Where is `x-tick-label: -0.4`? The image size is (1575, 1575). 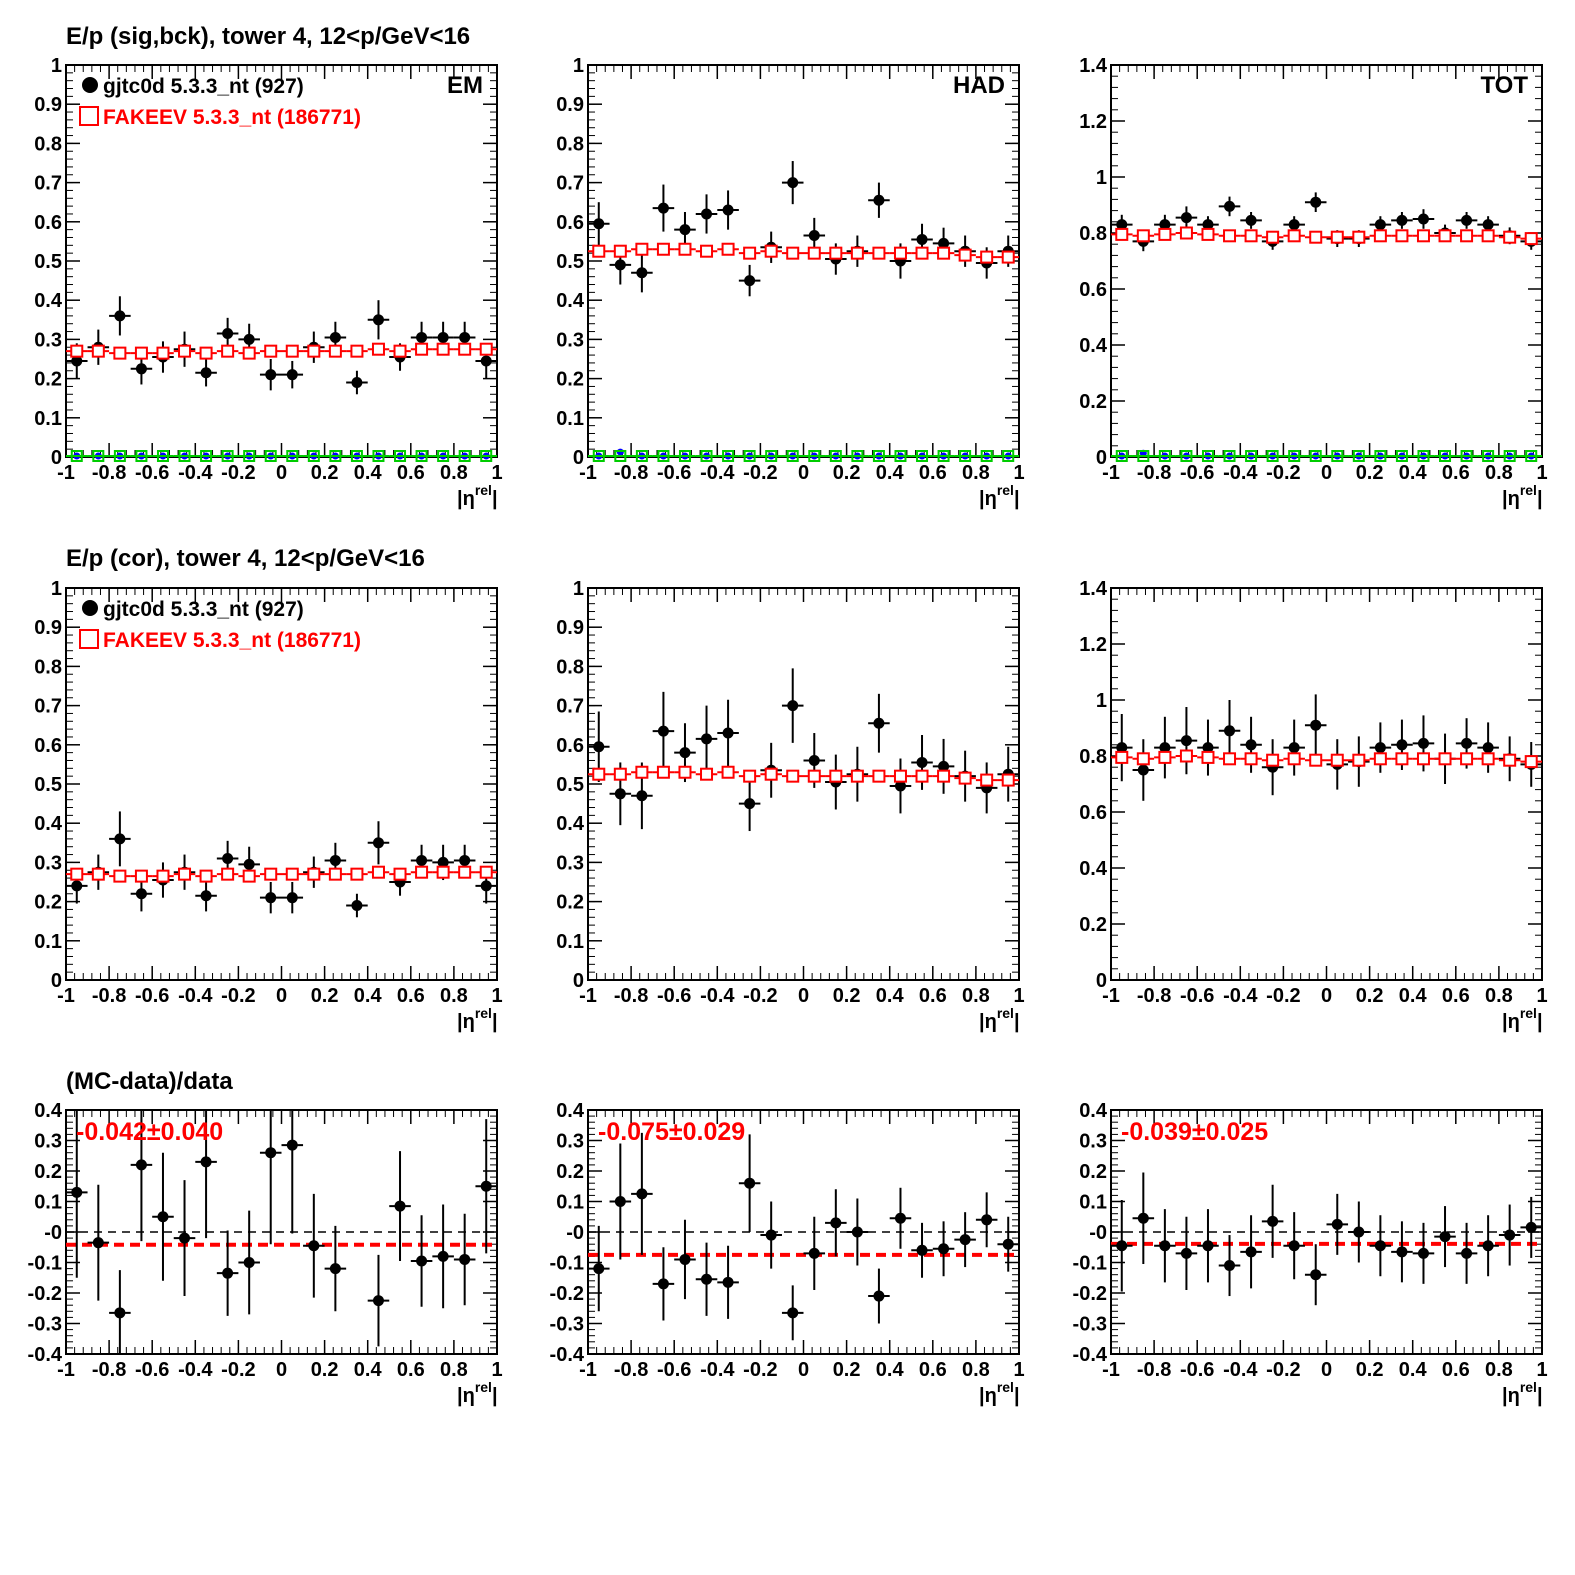 x-tick-label: -0.4 is located at coordinates (195, 1370).